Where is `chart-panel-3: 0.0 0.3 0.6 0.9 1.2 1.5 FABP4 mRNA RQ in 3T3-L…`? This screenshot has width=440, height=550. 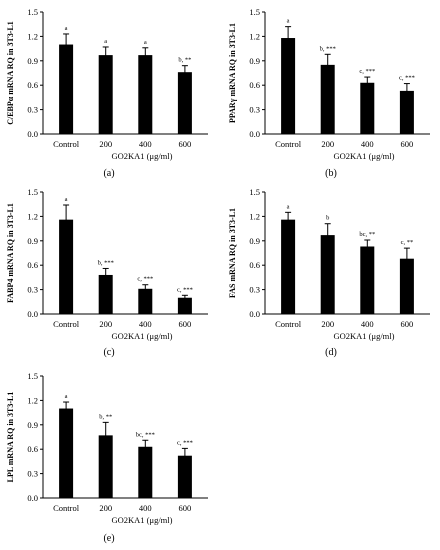
chart-panel-3: 0.0 0.3 0.6 0.9 1.2 1.5 FABP4 mRNA RQ in 3T3-L… is located at coordinates (107, 272).